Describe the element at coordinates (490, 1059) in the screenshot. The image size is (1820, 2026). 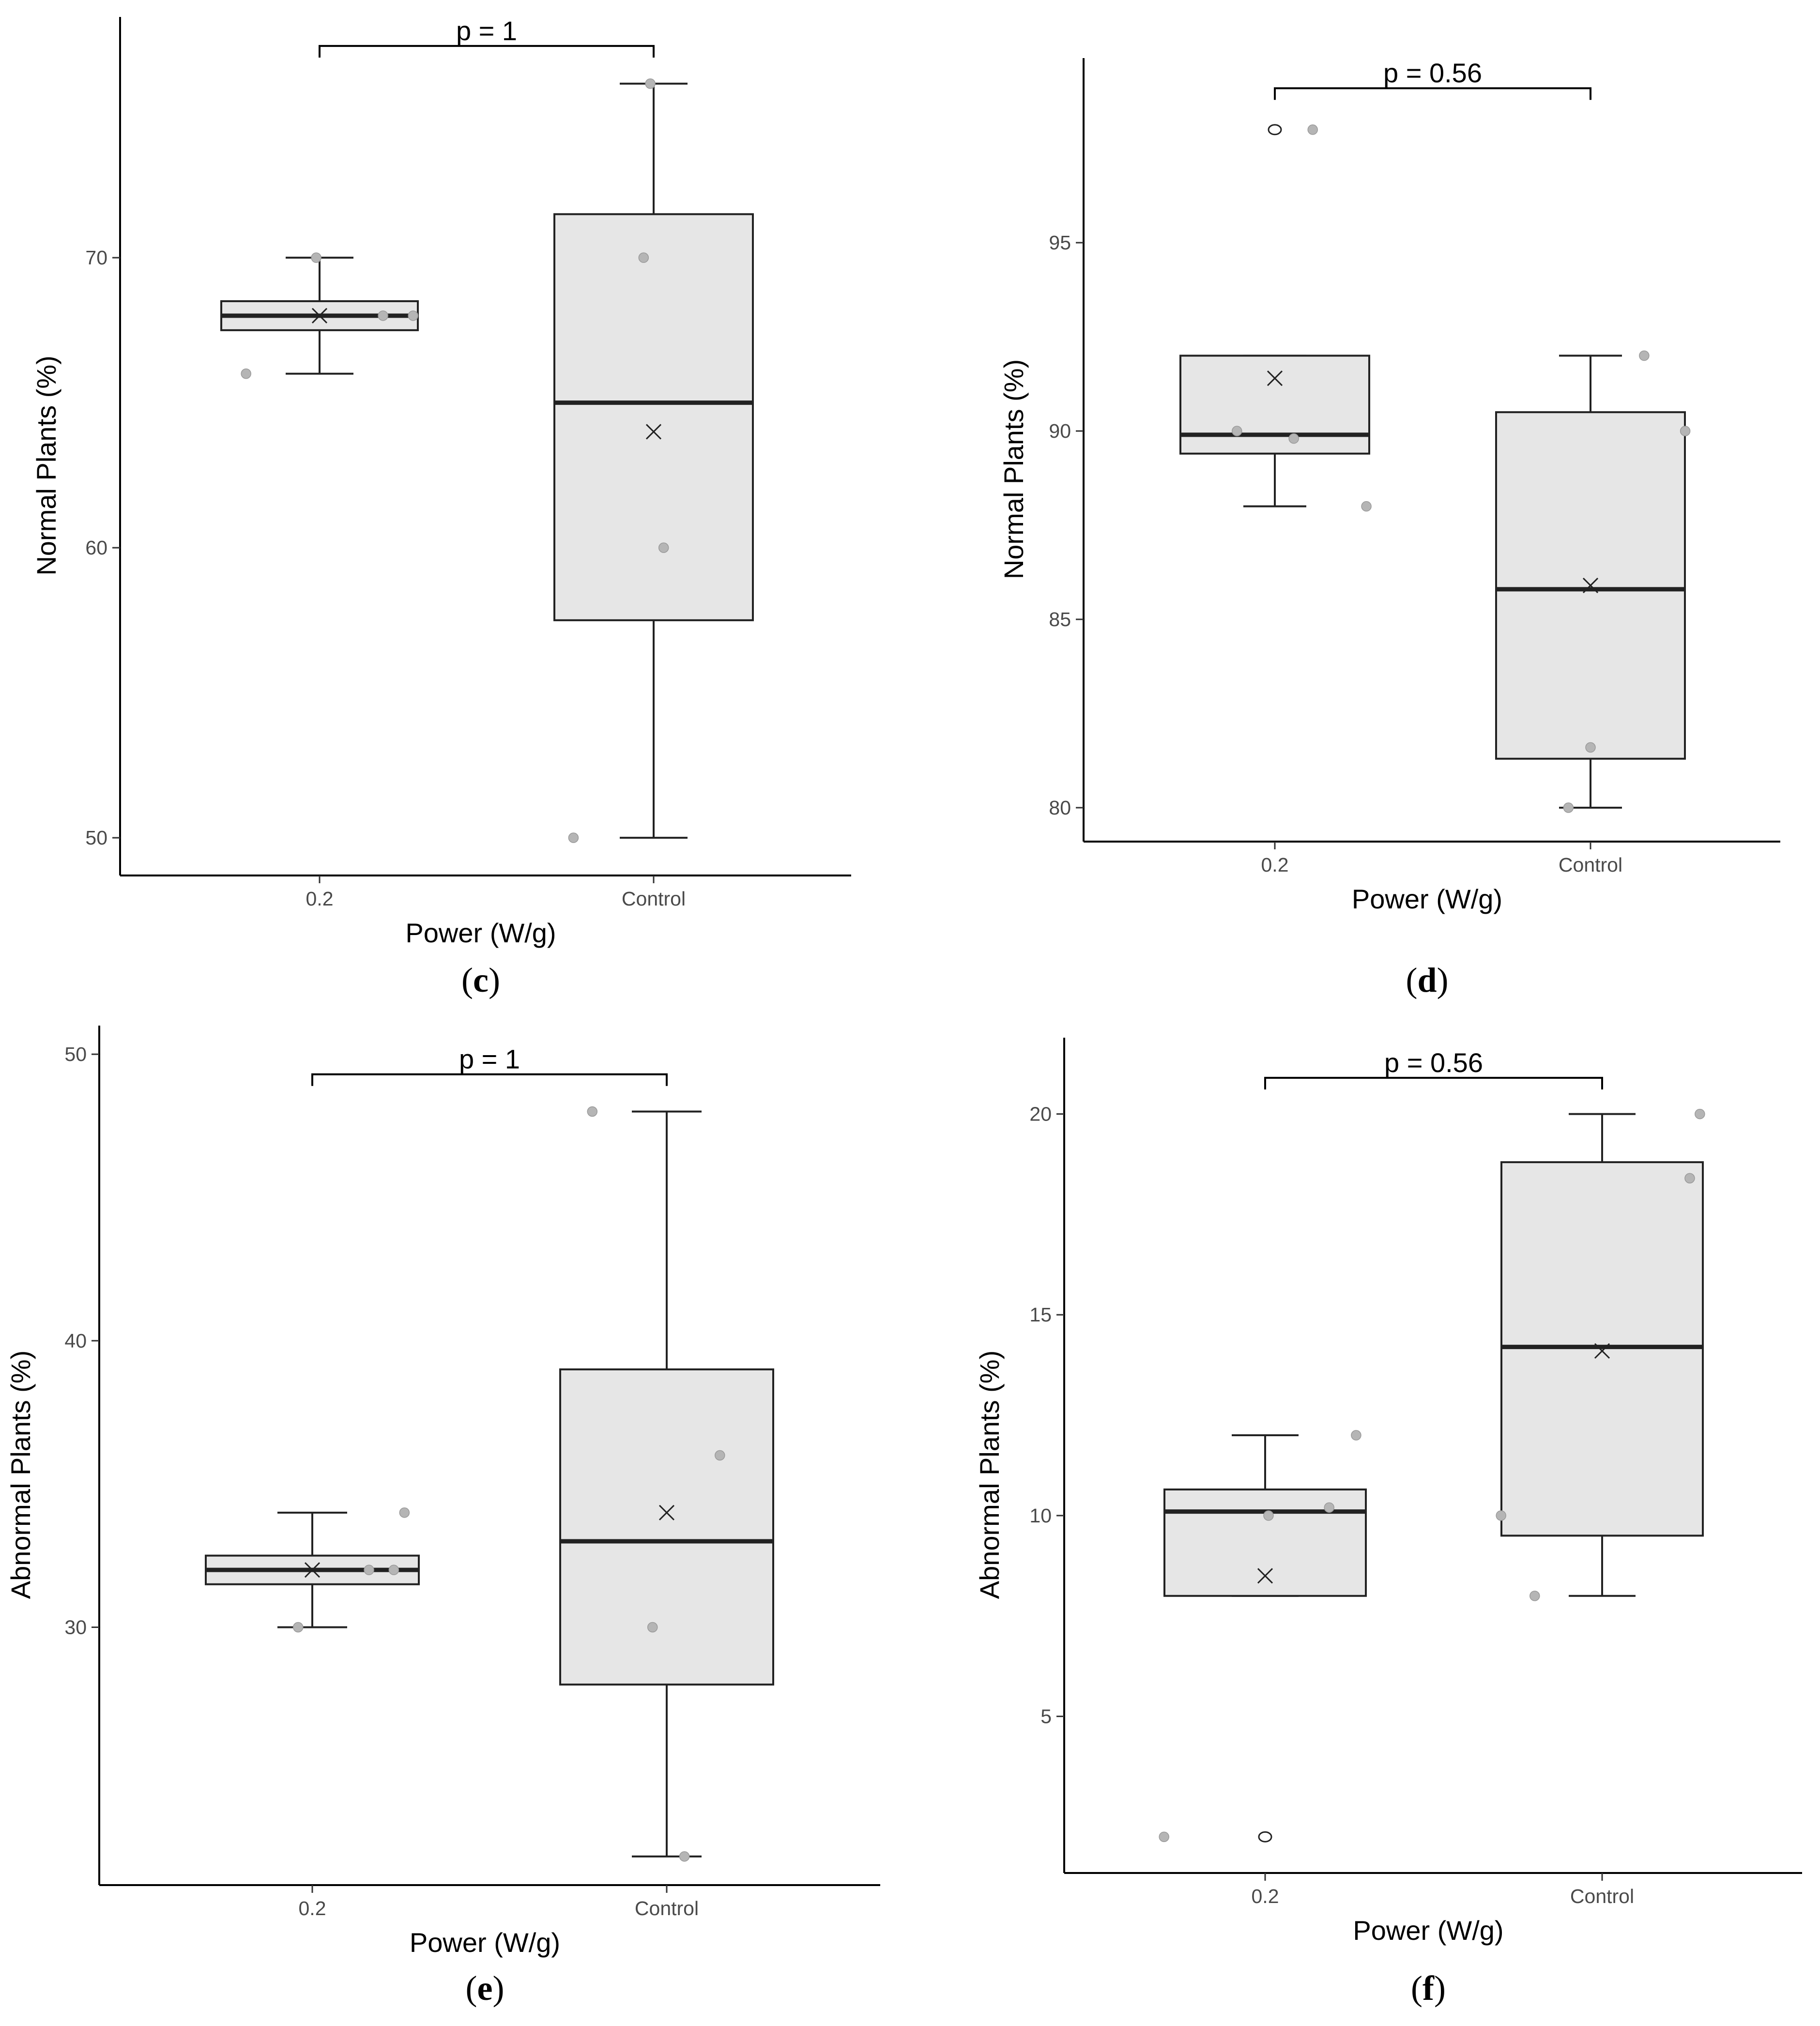
I see `panel-e-p-value-label: p = 1` at that location.